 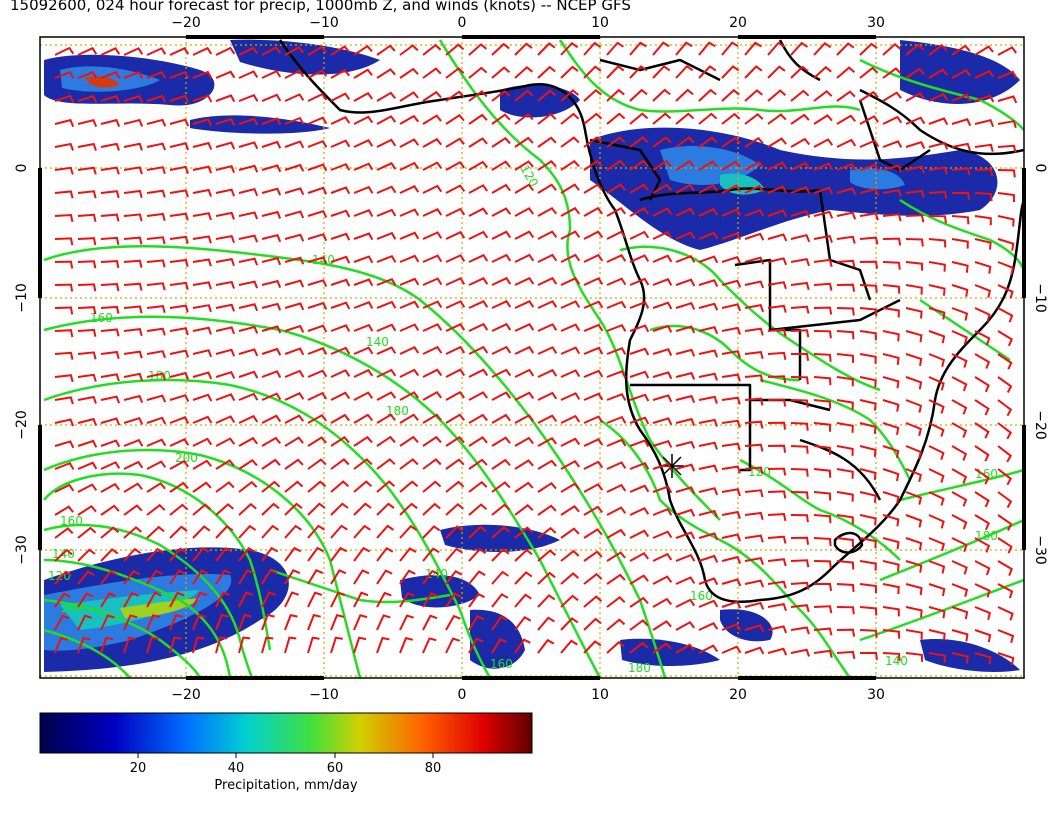 What do you see at coordinates (324, 695) in the screenshot?
I see `lon-tick-label: −10` at bounding box center [324, 695].